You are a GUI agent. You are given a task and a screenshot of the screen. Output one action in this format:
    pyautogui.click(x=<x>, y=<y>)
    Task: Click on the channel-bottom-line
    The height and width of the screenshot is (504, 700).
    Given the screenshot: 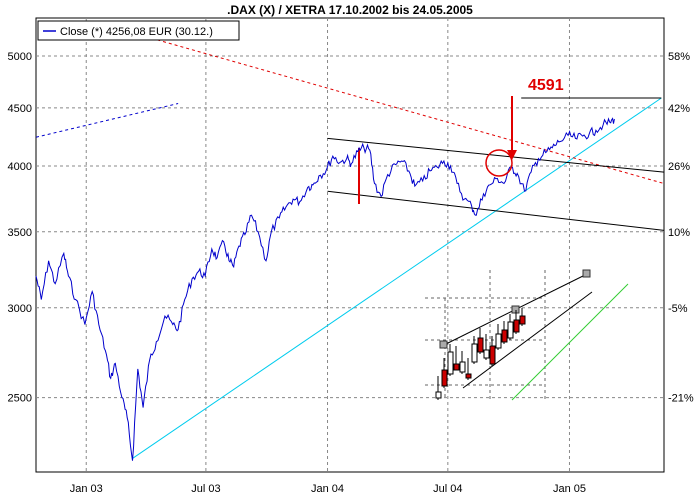 What is the action you would take?
    pyautogui.click(x=496, y=210)
    